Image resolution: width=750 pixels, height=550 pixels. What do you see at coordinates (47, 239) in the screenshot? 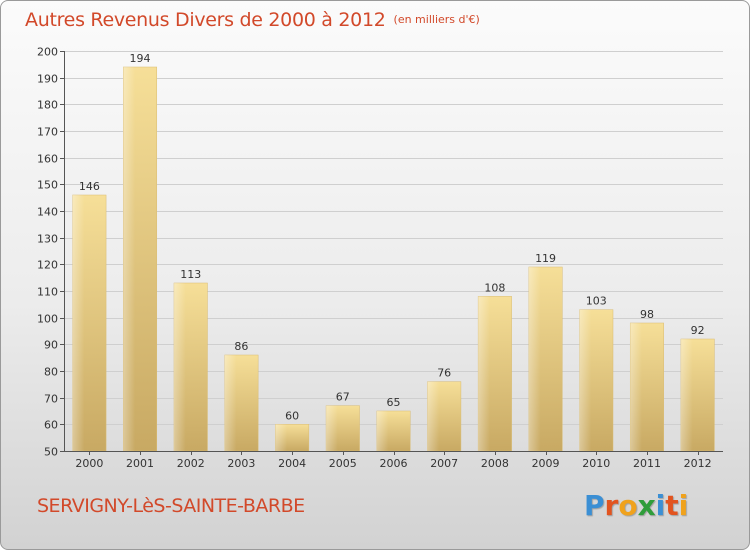
I see `y-tick-label: 130` at bounding box center [47, 239].